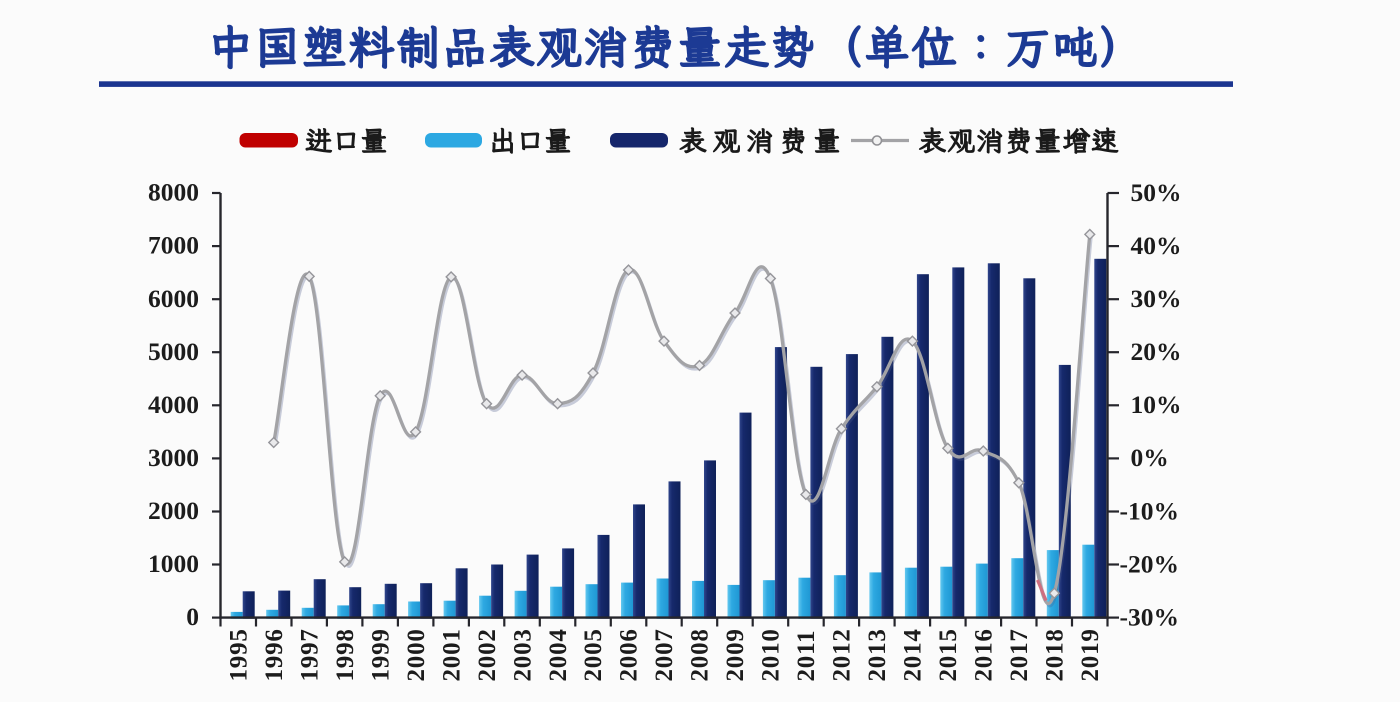 Image resolution: width=1400 pixels, height=702 pixels. What do you see at coordinates (1156, 351) in the screenshot?
I see `svg-text: 20%` at bounding box center [1156, 351].